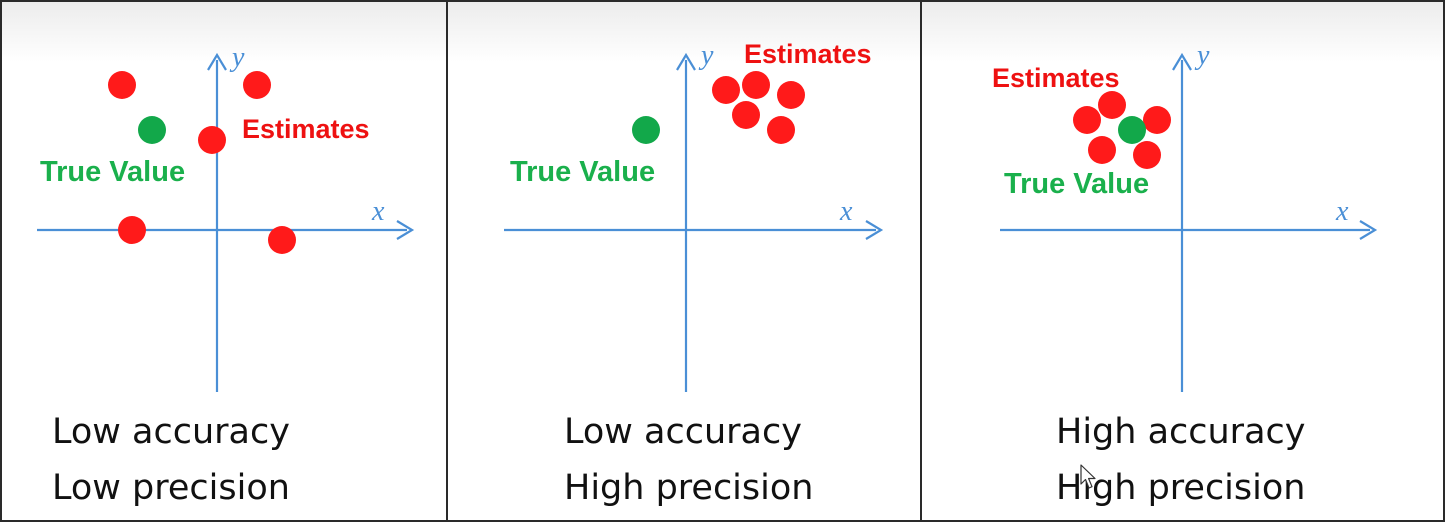 This screenshot has width=1445, height=522. What do you see at coordinates (1180, 460) in the screenshot?
I see `panel-3-caption: High accuracy High precision` at bounding box center [1180, 460].